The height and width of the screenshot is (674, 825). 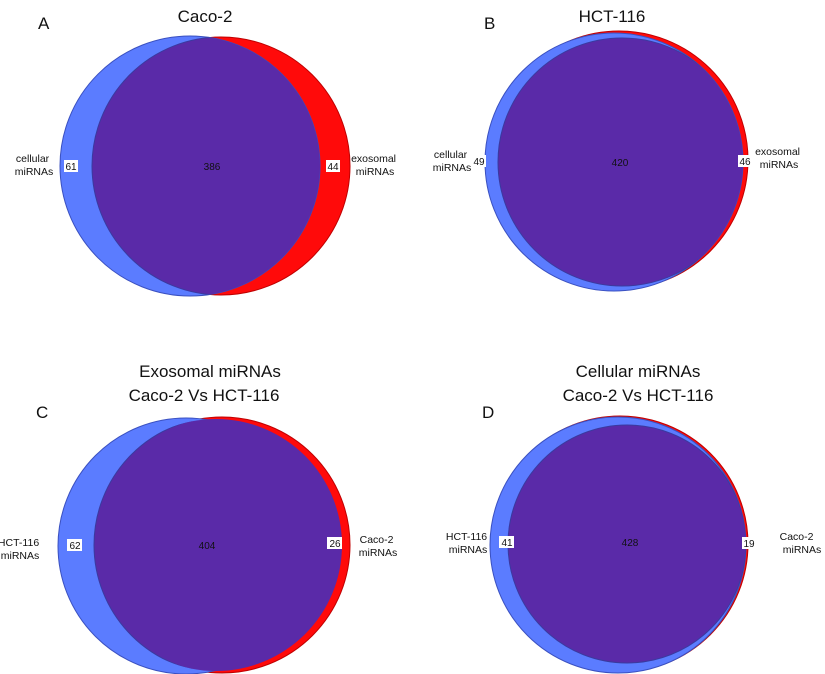 What do you see at coordinates (489, 23) in the screenshot?
I see `panel-letter: B` at bounding box center [489, 23].